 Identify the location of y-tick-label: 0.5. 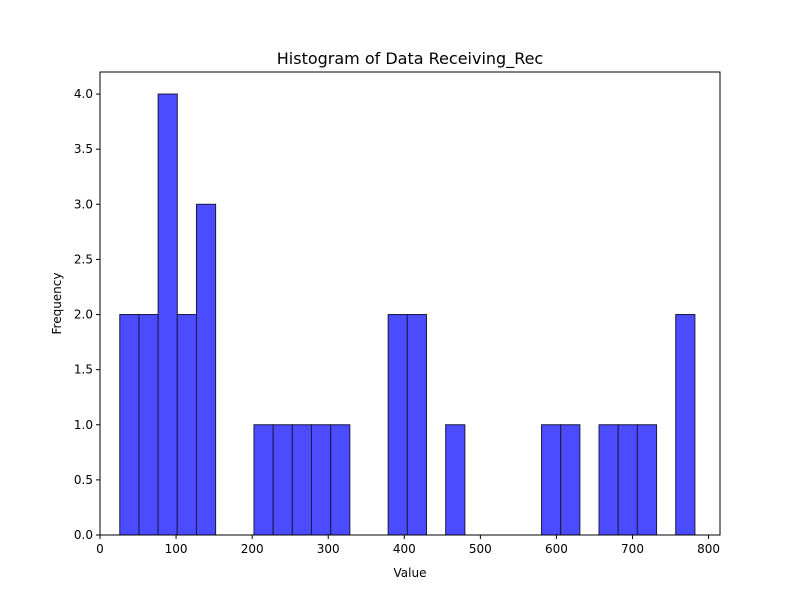
(83, 480).